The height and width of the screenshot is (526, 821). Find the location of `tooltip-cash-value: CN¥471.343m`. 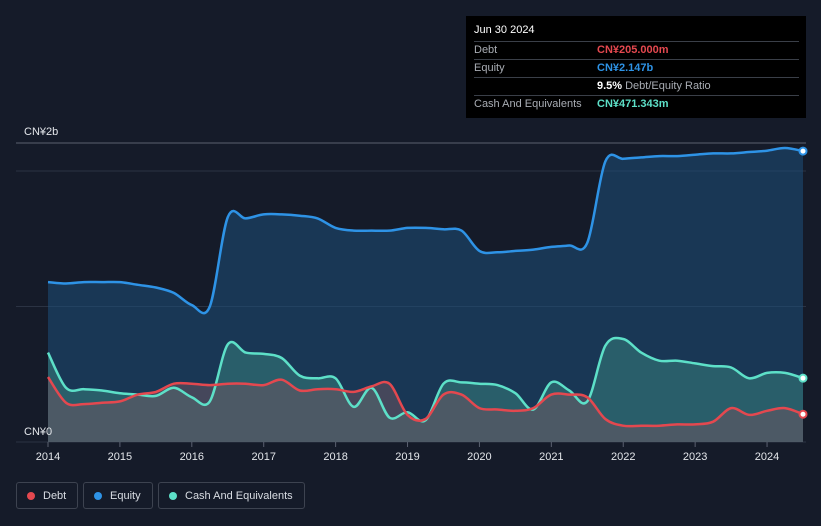

tooltip-cash-value: CN¥471.343m is located at coordinates (633, 104).